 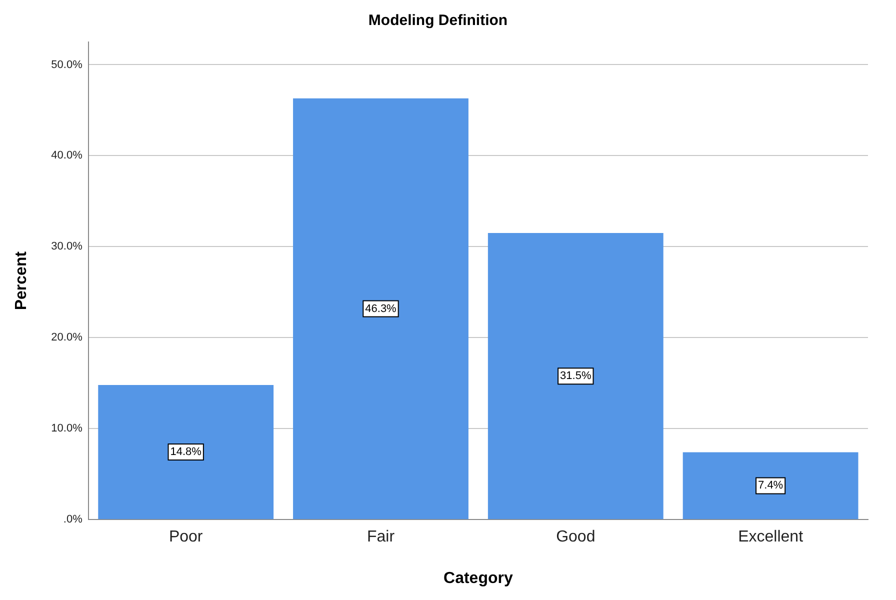 What do you see at coordinates (186, 537) in the screenshot?
I see `x-tick-label: Poor` at bounding box center [186, 537].